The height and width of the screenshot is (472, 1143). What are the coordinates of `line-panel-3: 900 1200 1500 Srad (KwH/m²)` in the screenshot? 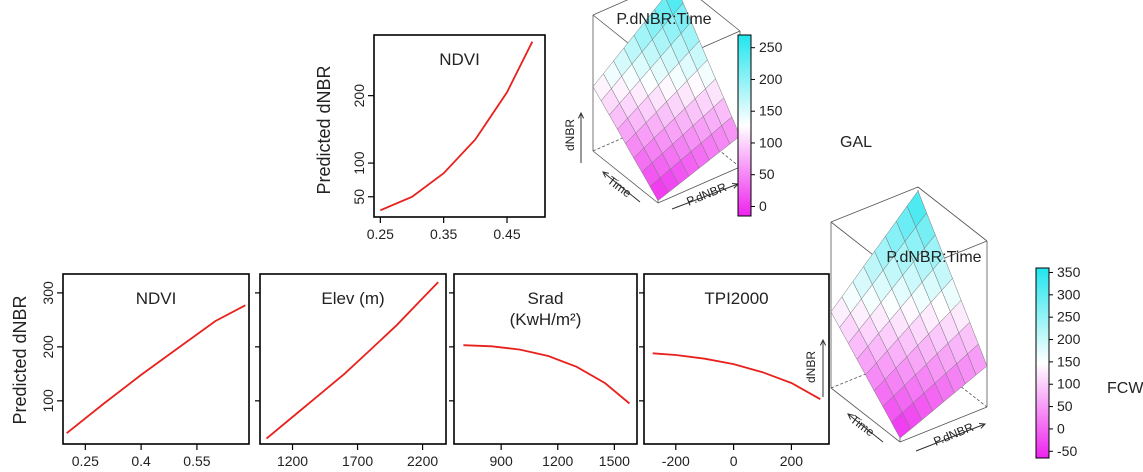 It's located at (543, 371).